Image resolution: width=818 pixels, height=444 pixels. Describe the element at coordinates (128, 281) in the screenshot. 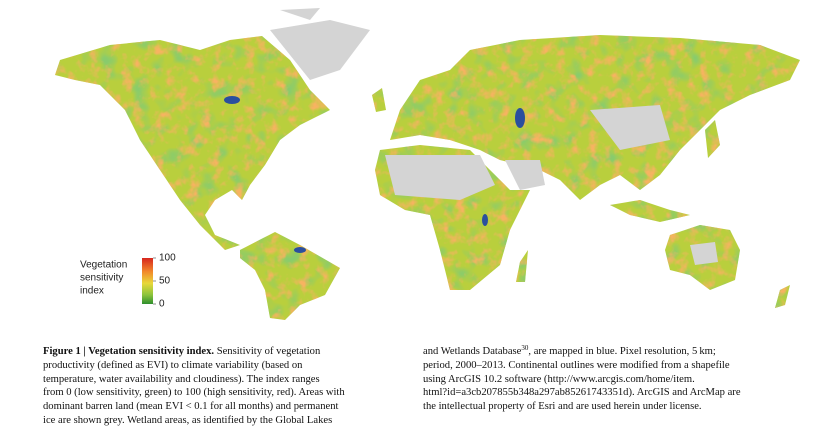

I see `legend: Vegetation sensitivity index 100 50 0` at that location.